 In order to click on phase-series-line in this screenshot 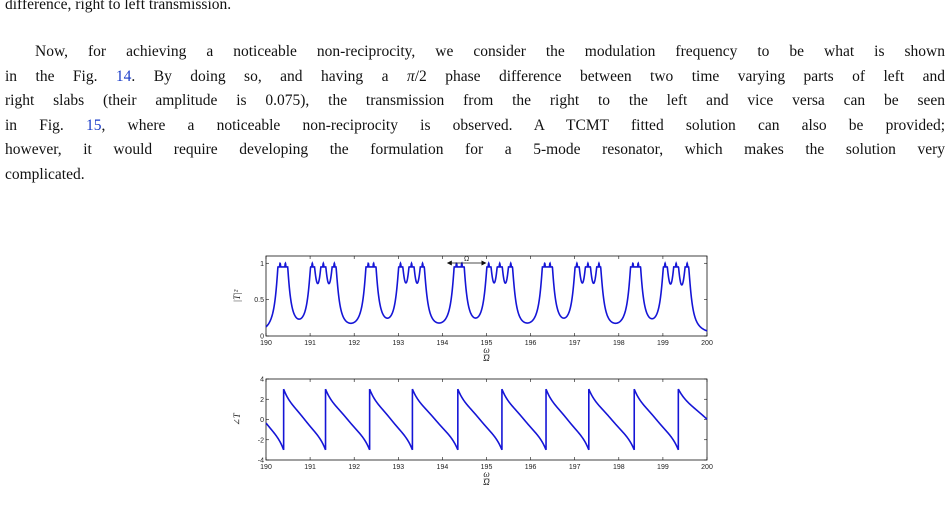, I will do `click(486, 419)`.